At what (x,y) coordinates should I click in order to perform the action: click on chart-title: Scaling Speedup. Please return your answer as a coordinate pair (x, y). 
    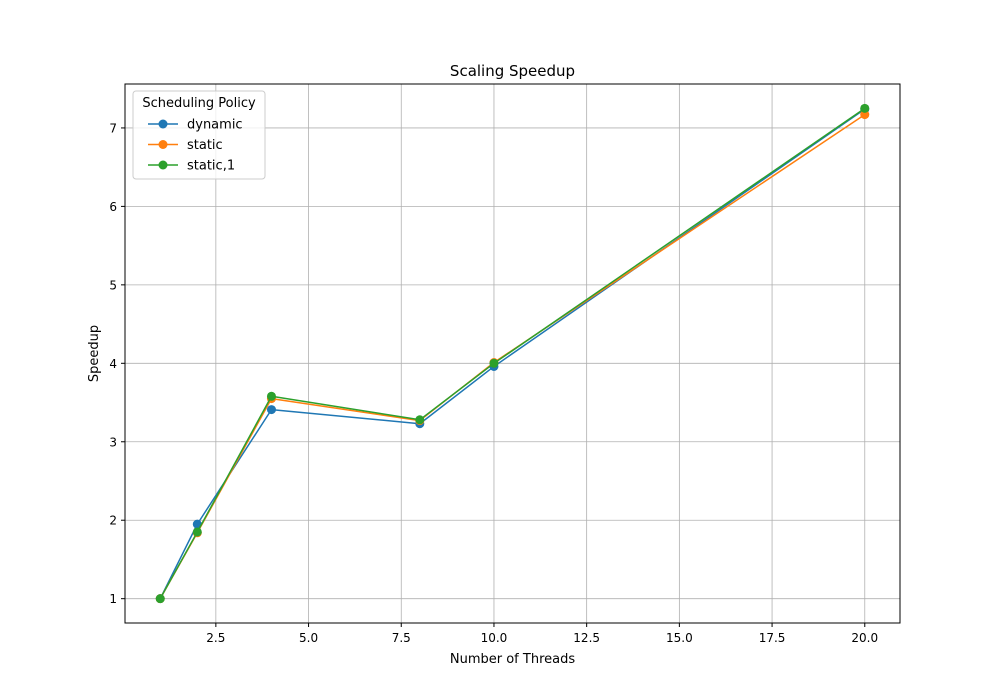
    Looking at the image, I should click on (512, 71).